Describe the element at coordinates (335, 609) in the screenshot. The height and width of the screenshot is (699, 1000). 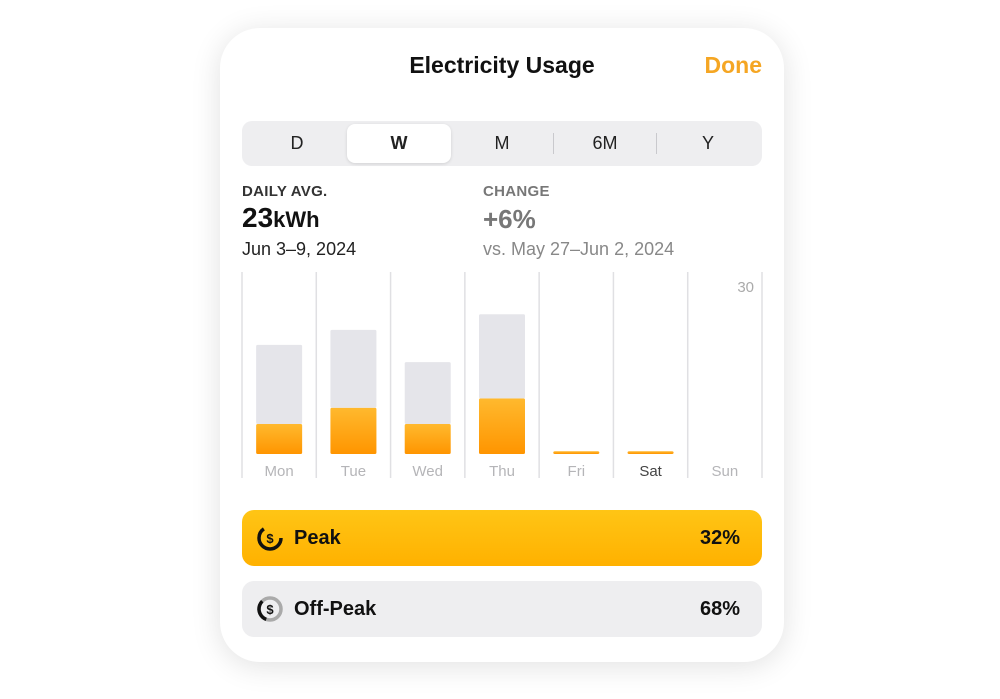
I see `off-peak-label: Off-Peak` at that location.